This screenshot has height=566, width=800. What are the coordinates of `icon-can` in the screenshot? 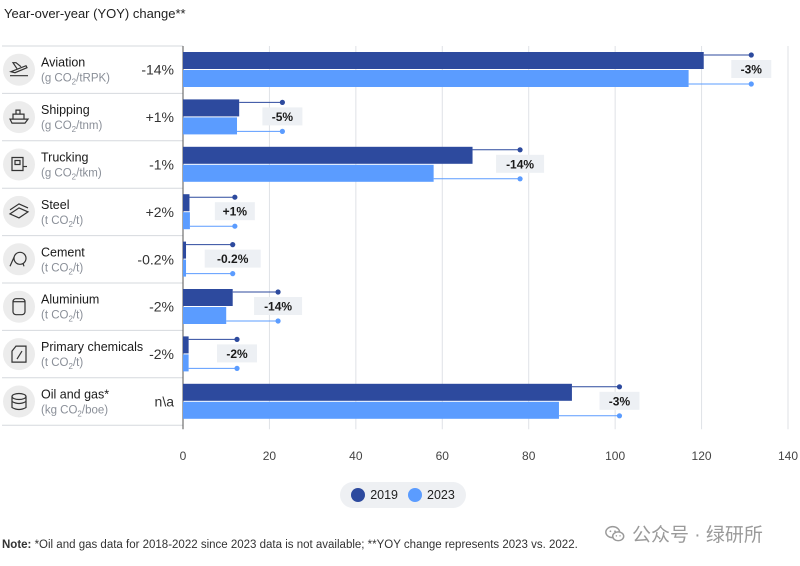 It's located at (19, 307).